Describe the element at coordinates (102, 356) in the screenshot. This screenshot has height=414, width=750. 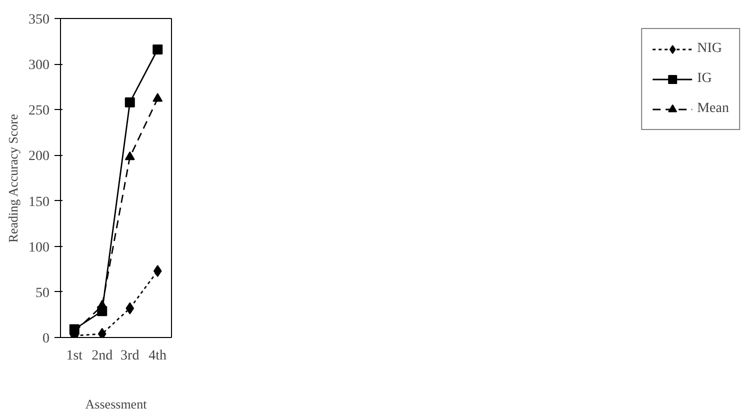
I see `x-tick-label: 2nd` at that location.